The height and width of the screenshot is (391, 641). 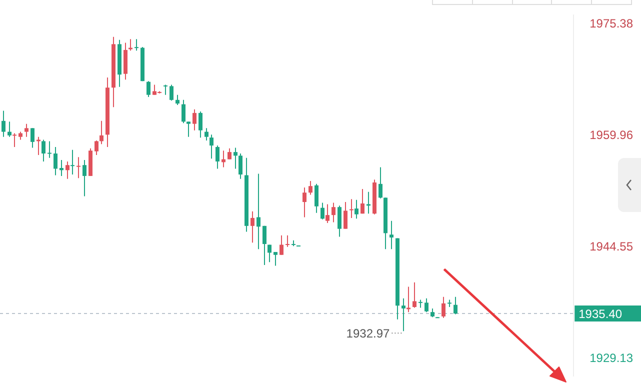 I want to click on y-tick-label: 1959.96, so click(x=612, y=135).